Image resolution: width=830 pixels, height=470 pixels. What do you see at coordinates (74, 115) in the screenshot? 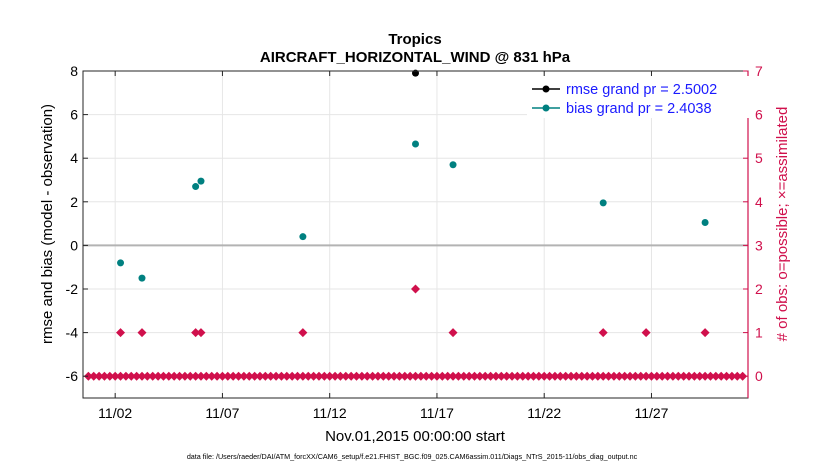
I see `y-tick-label-left: 6` at bounding box center [74, 115].